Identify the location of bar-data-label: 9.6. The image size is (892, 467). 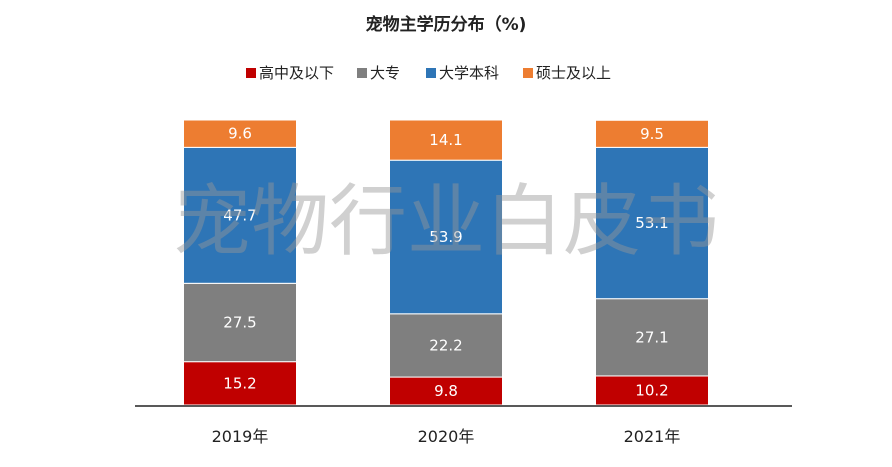
(240, 134).